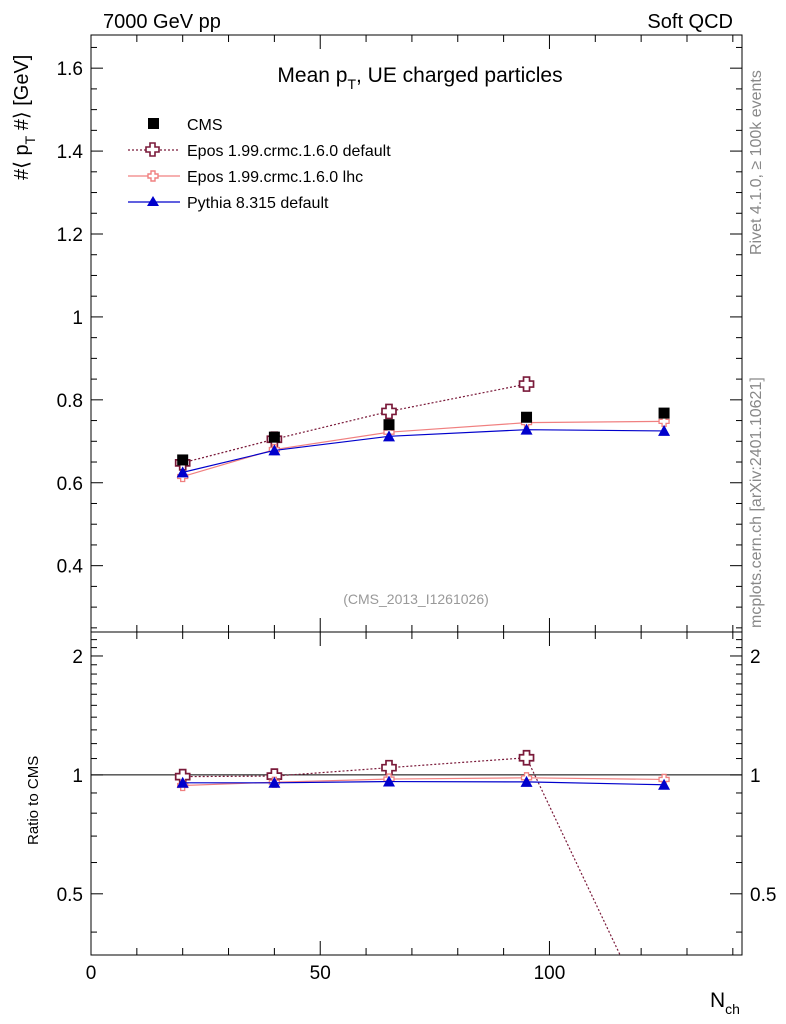 This screenshot has width=786, height=1024. What do you see at coordinates (70, 235) in the screenshot?
I see `y-tick-label: 1.2` at bounding box center [70, 235].